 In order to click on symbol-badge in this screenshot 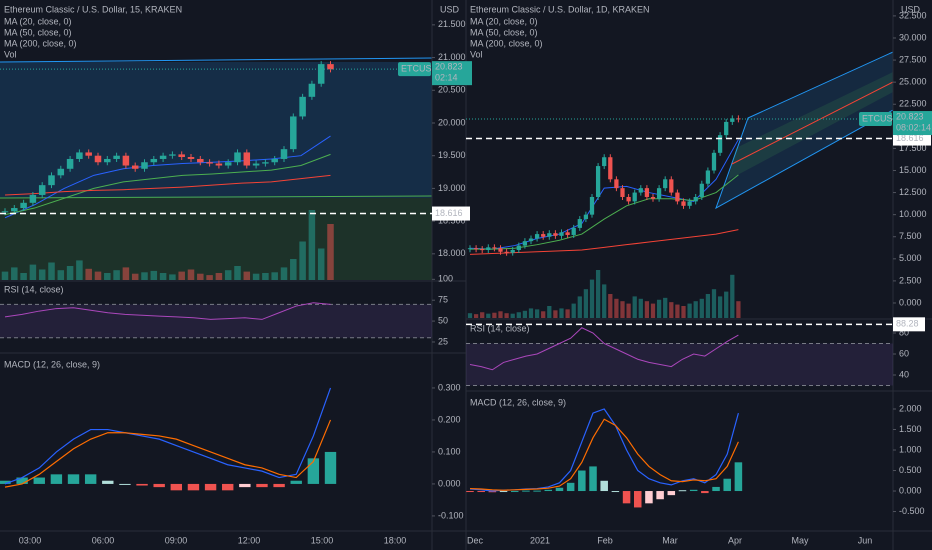, I will do `click(875, 119)`.